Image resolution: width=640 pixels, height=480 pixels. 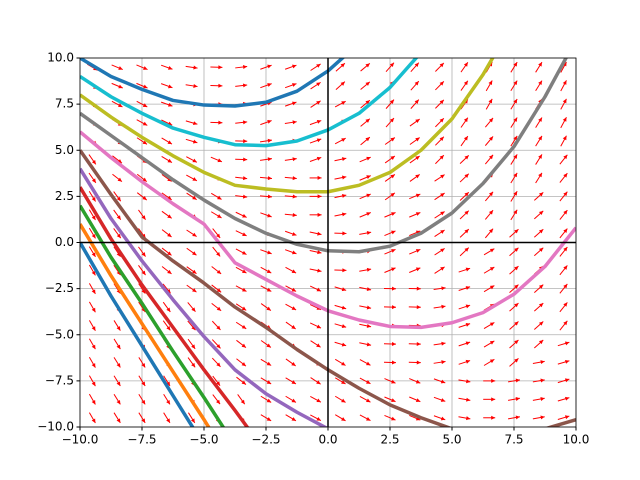 What do you see at coordinates (64, 196) in the screenshot?
I see `y-tick-label: 2.5` at bounding box center [64, 196].